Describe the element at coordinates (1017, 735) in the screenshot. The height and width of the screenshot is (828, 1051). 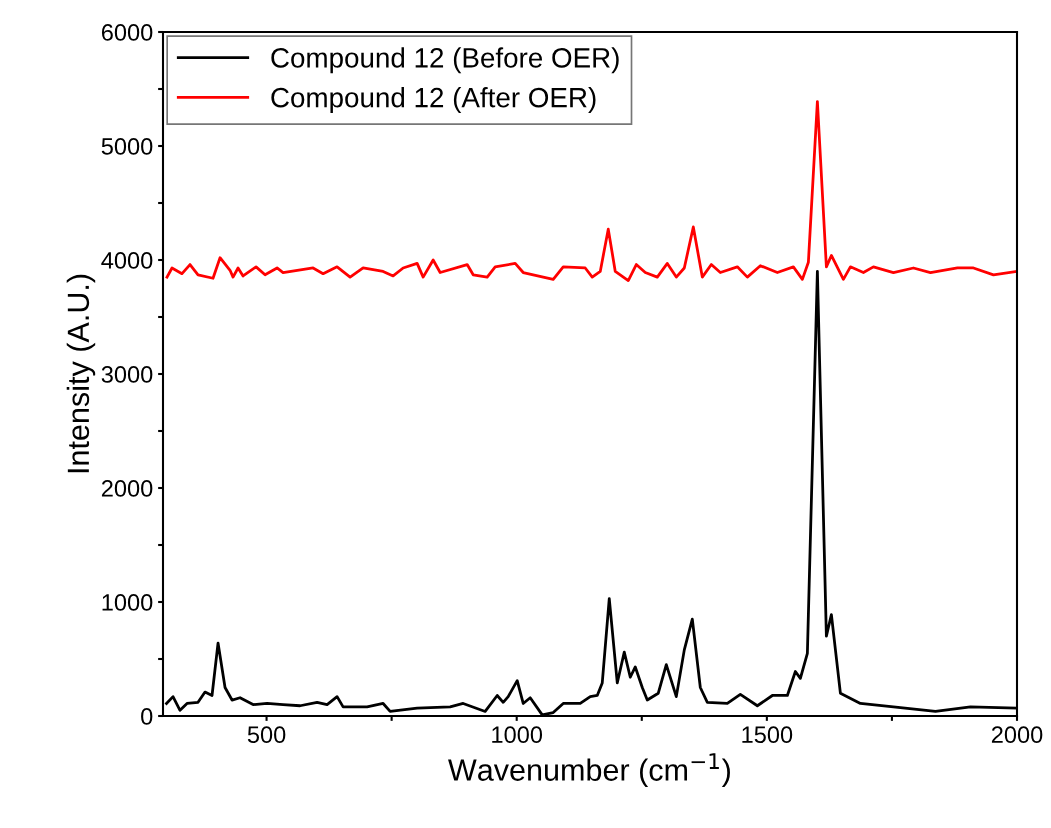
I see `x-tick-label: 2000` at that location.